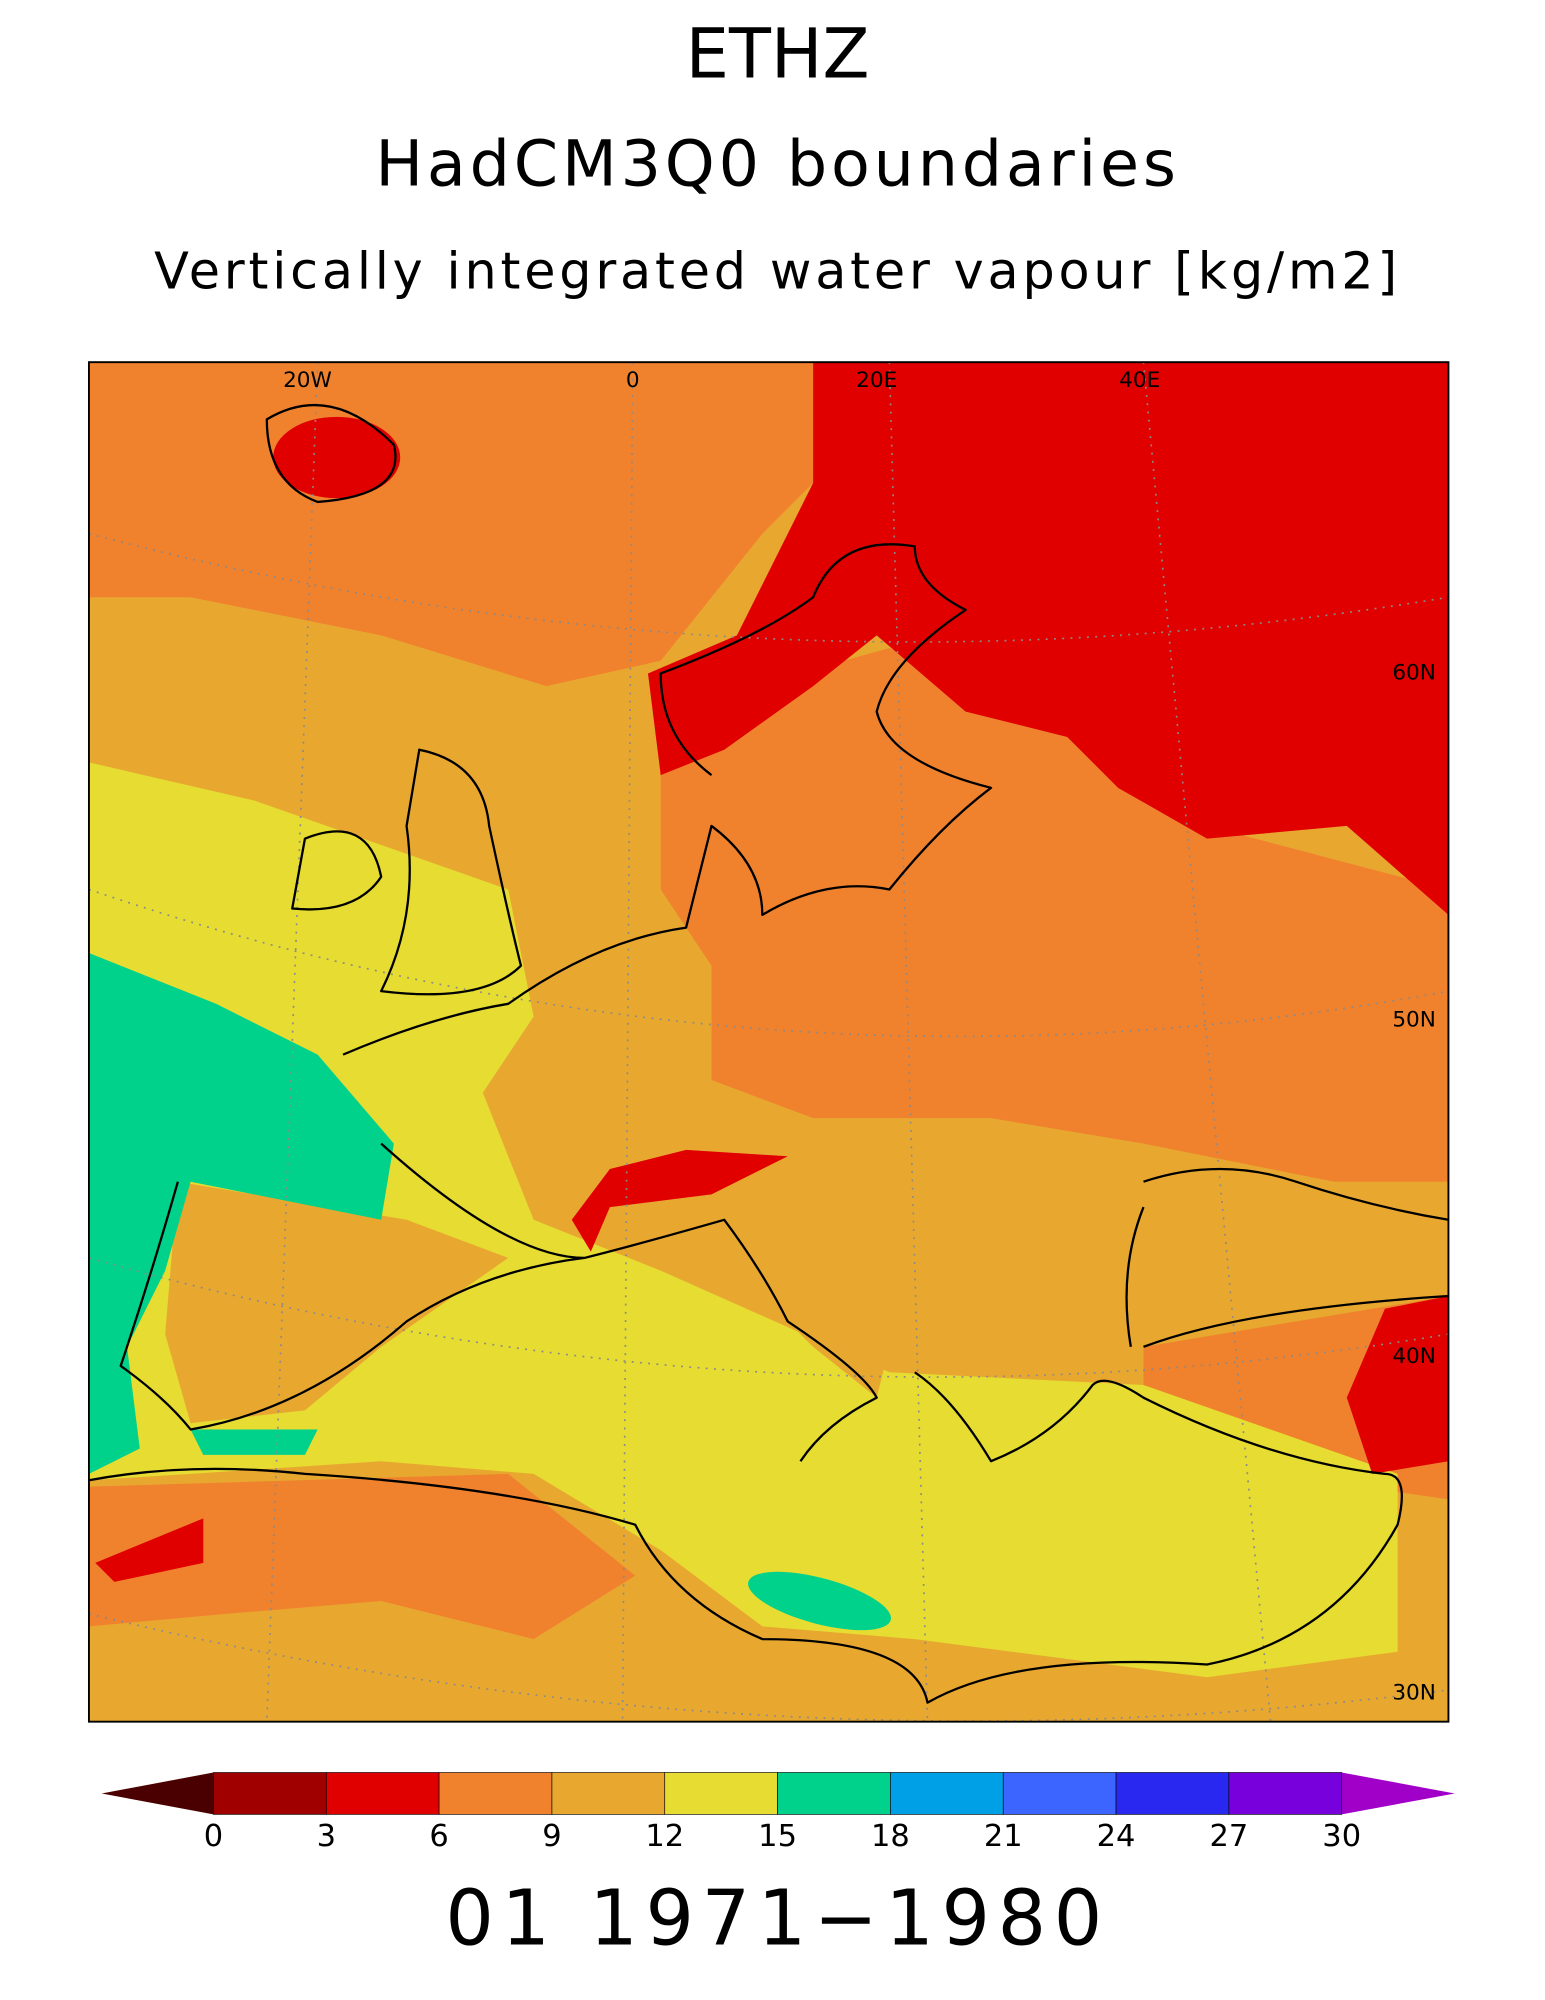 This screenshot has height=2000, width=1545. What do you see at coordinates (157, 1793) in the screenshot?
I see `colorbar-under` at bounding box center [157, 1793].